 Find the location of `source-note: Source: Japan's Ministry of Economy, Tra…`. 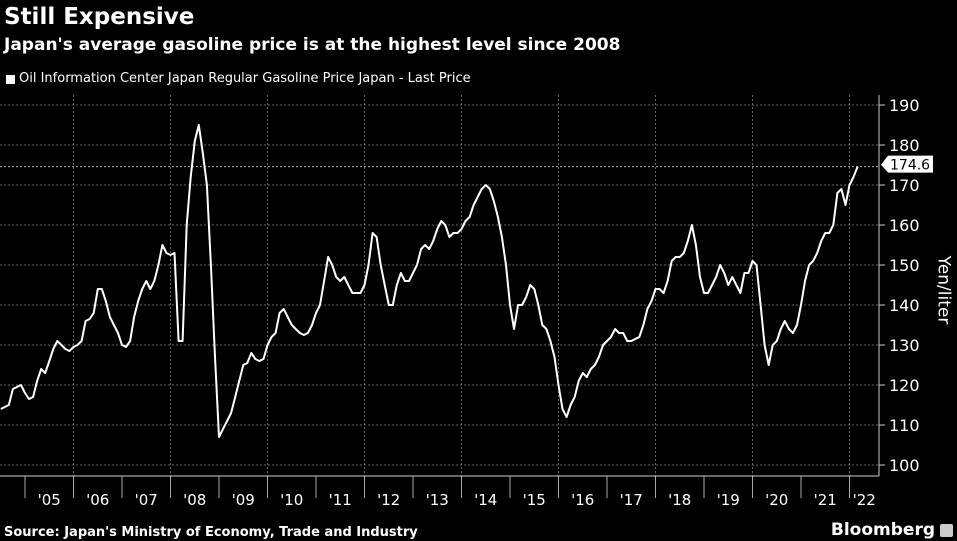

source-note: Source: Japan's Ministry of Economy, Tra… is located at coordinates (211, 532).